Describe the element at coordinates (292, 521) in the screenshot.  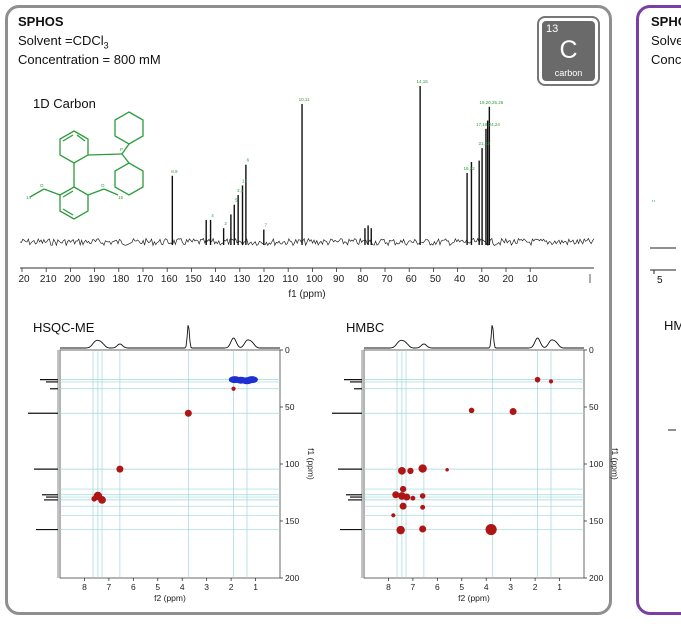
I see `y-tick-label: 150` at that location.